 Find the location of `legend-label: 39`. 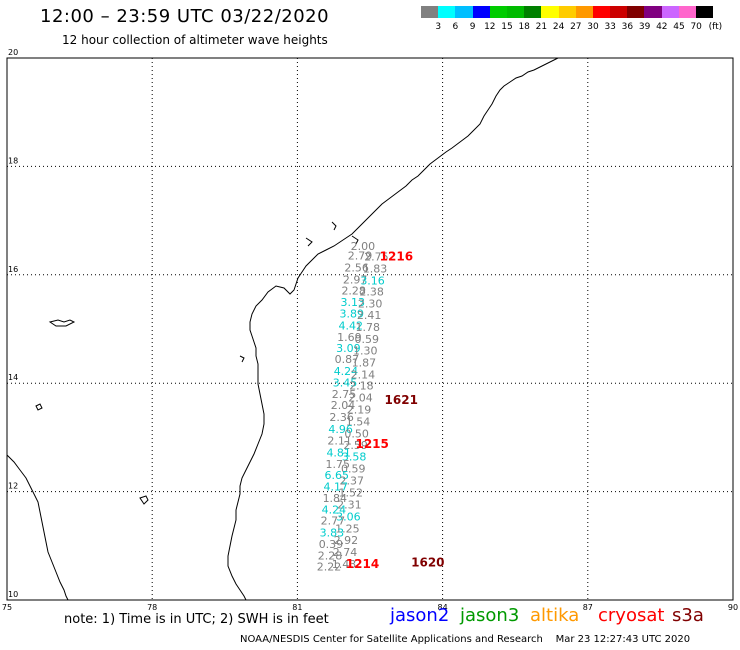

legend-label: 39 is located at coordinates (644, 27).